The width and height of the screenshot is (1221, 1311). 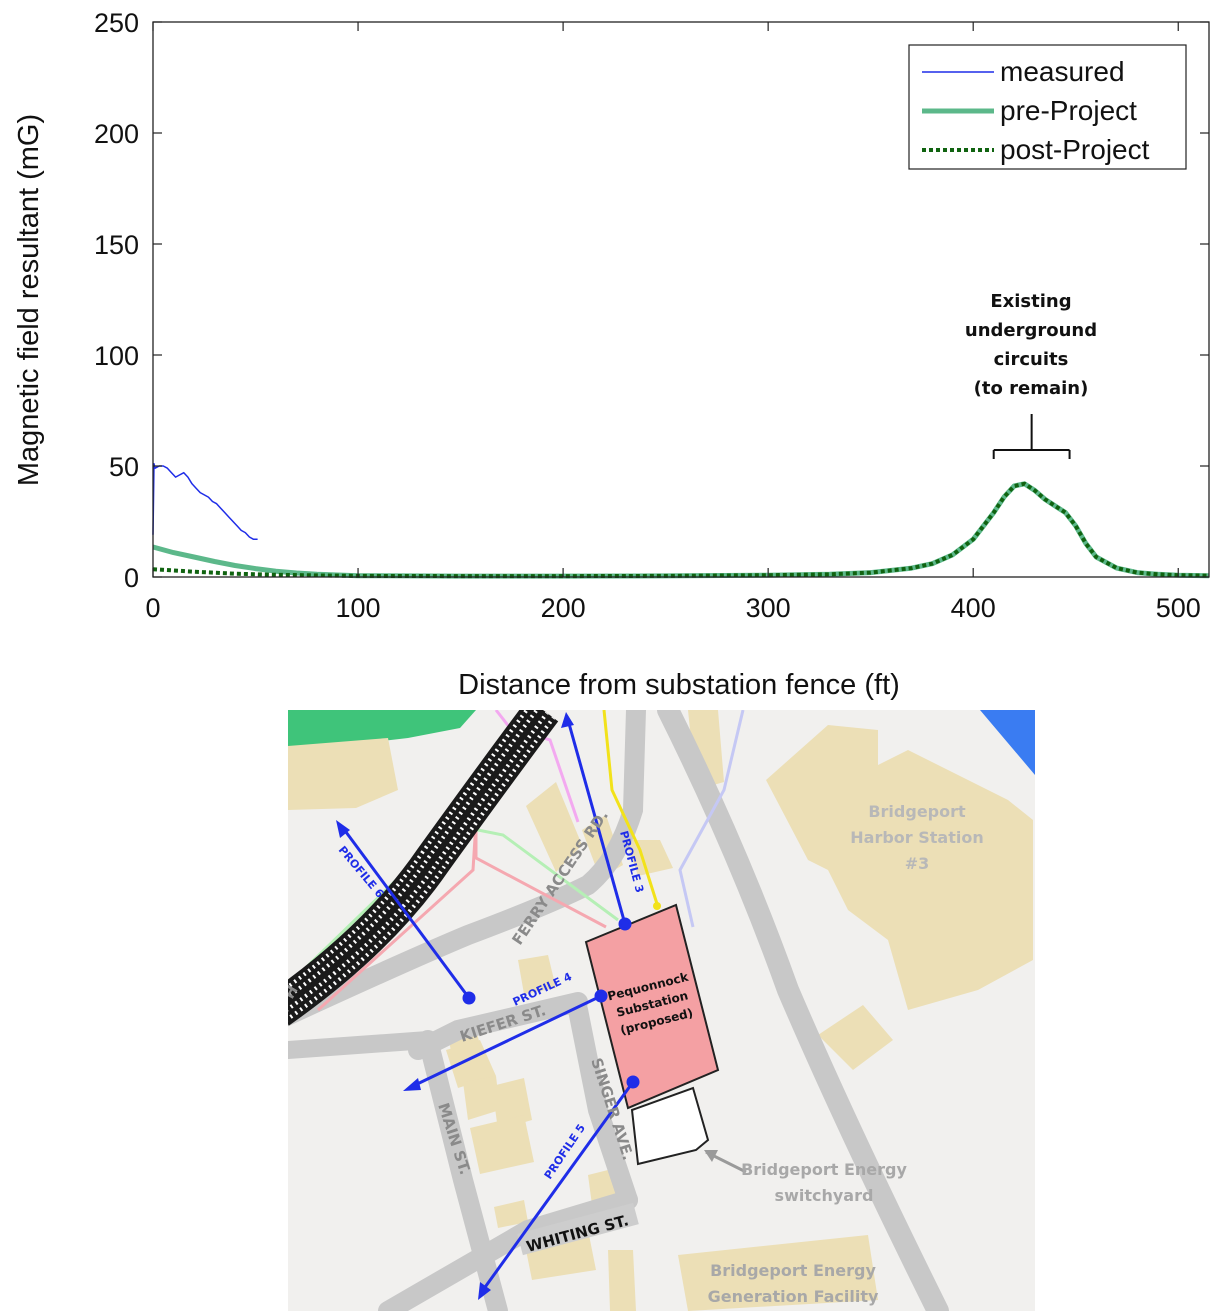 What do you see at coordinates (633, 1082) in the screenshot?
I see `profile-5-start` at bounding box center [633, 1082].